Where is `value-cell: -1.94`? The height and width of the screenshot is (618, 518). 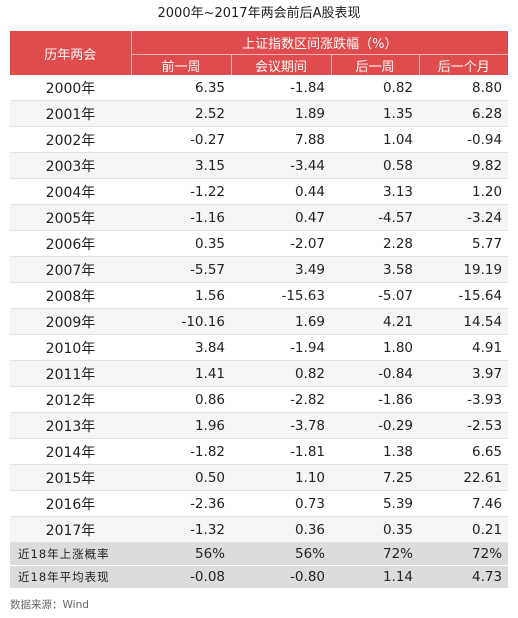 value-cell: -1.94 is located at coordinates (281, 347).